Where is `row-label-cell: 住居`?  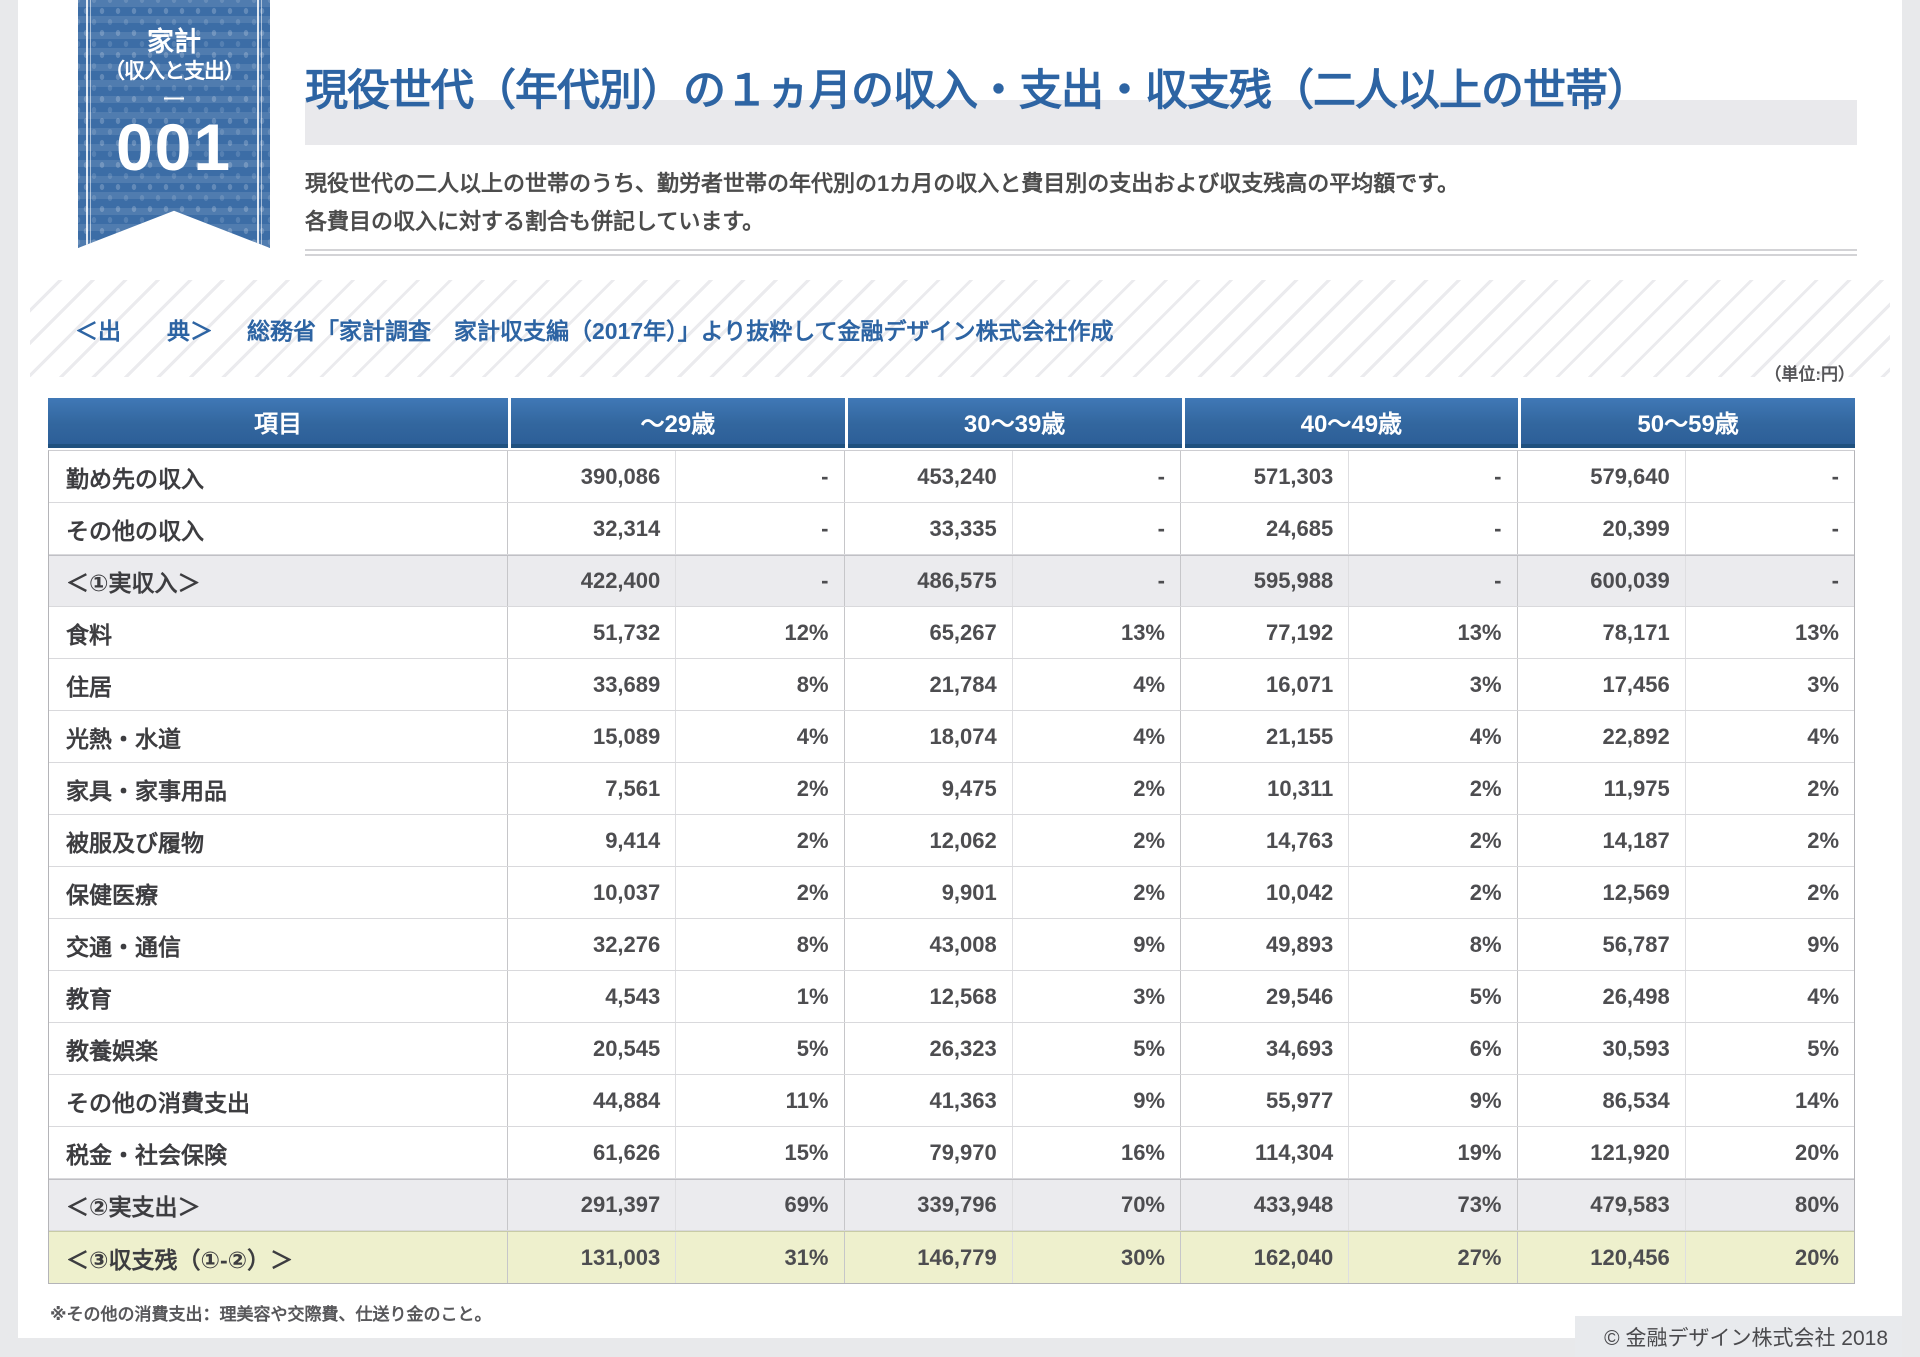 row-label-cell: 住居 is located at coordinates (278, 684).